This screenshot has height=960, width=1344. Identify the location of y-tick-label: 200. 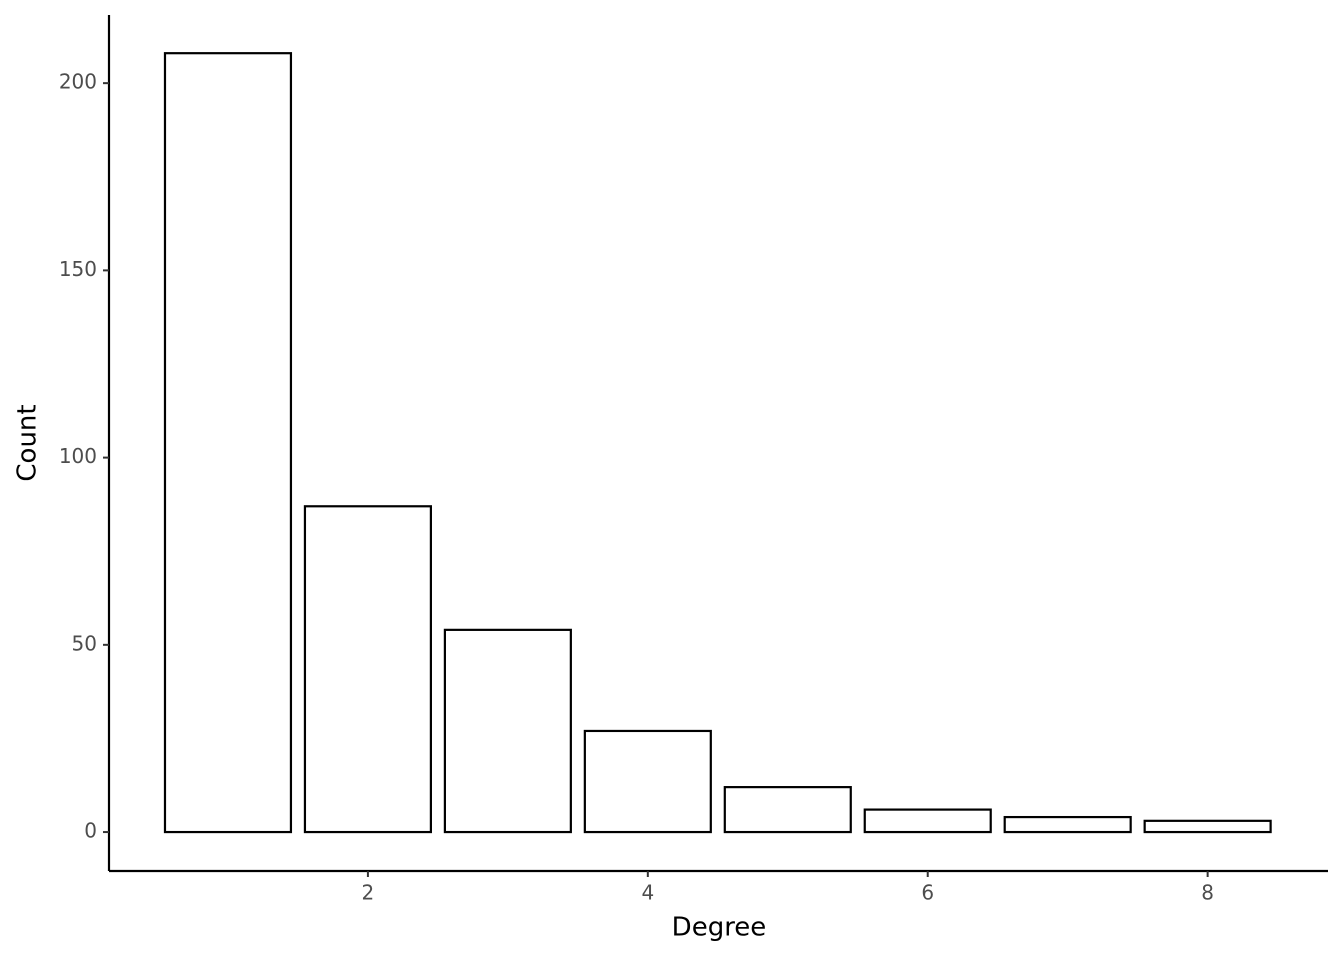
(78, 82).